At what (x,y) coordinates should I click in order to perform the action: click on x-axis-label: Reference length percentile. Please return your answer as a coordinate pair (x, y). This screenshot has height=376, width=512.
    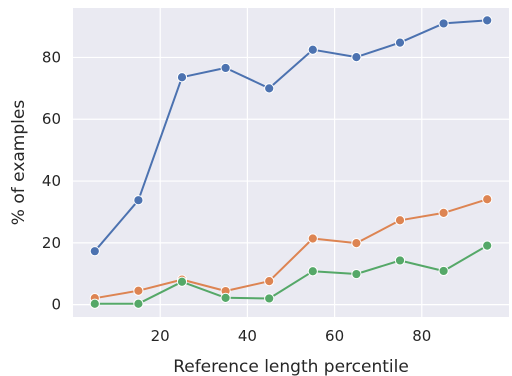
    Looking at the image, I should click on (291, 366).